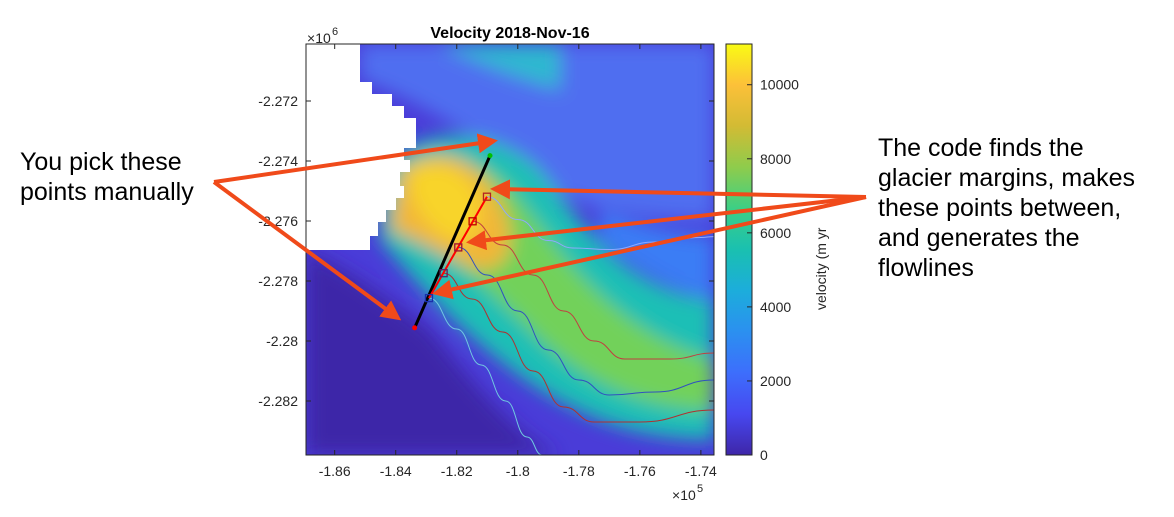  Describe the element at coordinates (500, 67) in the screenshot. I see `upper-teal-tongue` at that location.